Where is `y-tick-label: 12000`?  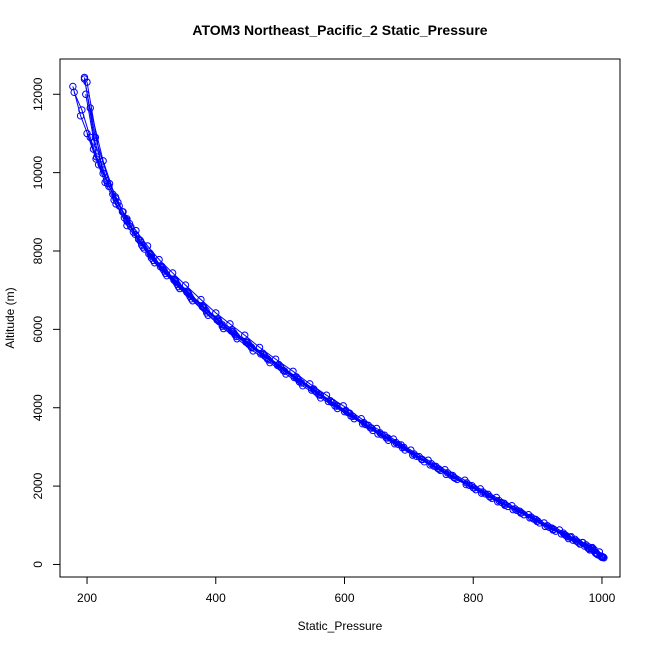 y-tick-label: 12000 is located at coordinates (38, 94).